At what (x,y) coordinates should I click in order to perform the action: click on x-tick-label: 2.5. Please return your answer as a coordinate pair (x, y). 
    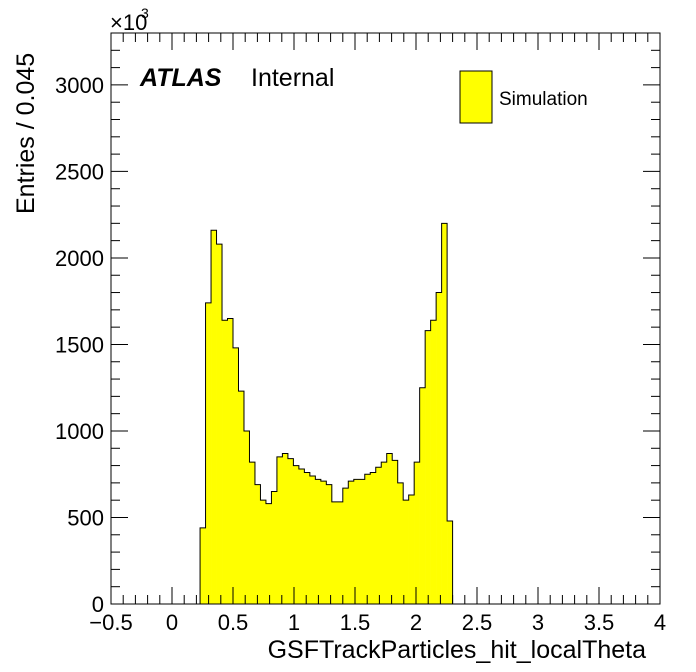
    Looking at the image, I should click on (477, 622).